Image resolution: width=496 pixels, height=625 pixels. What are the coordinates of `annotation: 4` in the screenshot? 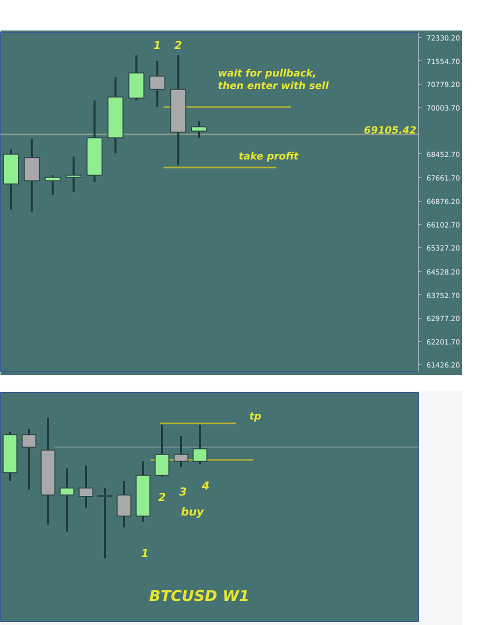 It's located at (205, 486).